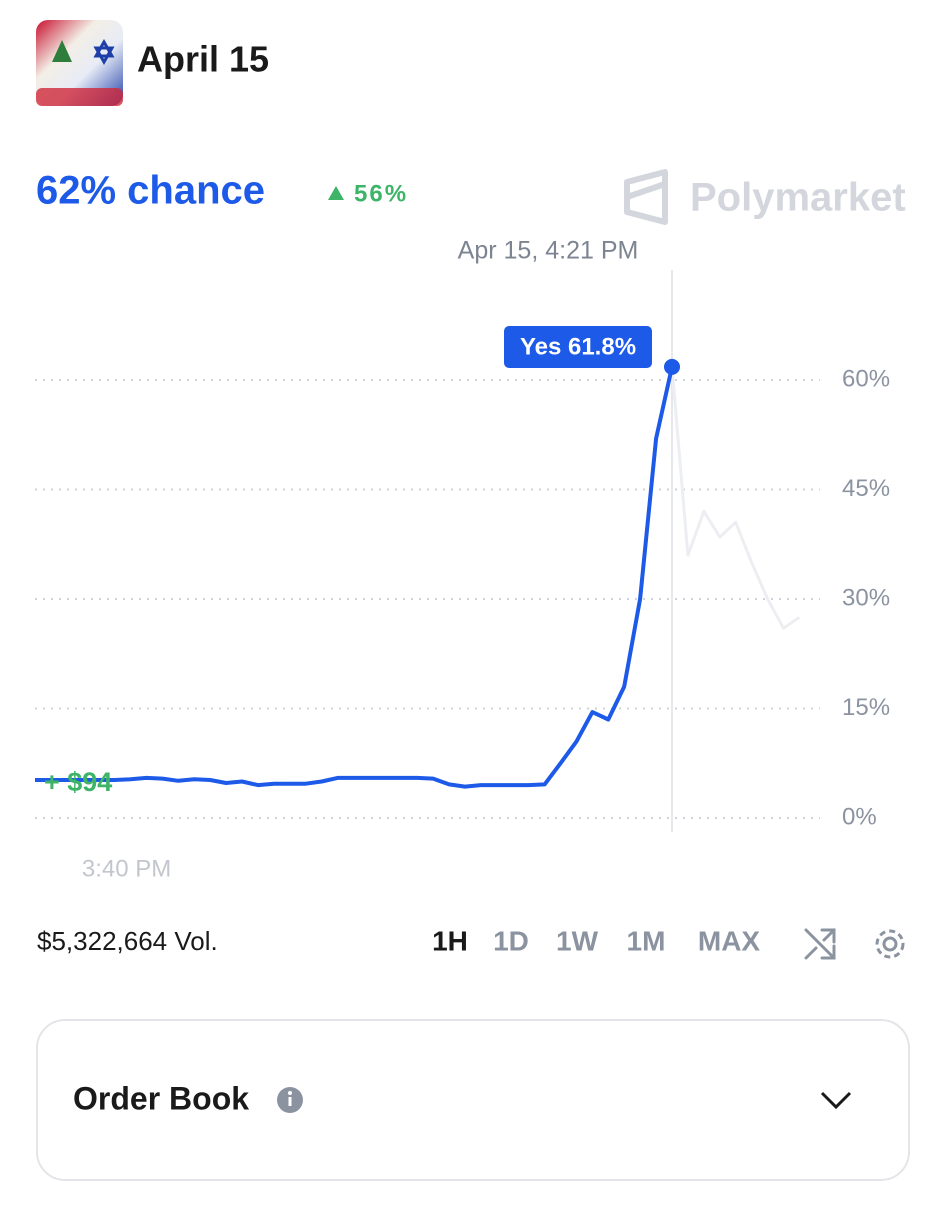 This screenshot has width=946, height=1205. Describe the element at coordinates (336, 193) in the screenshot. I see `up-arrow` at that location.